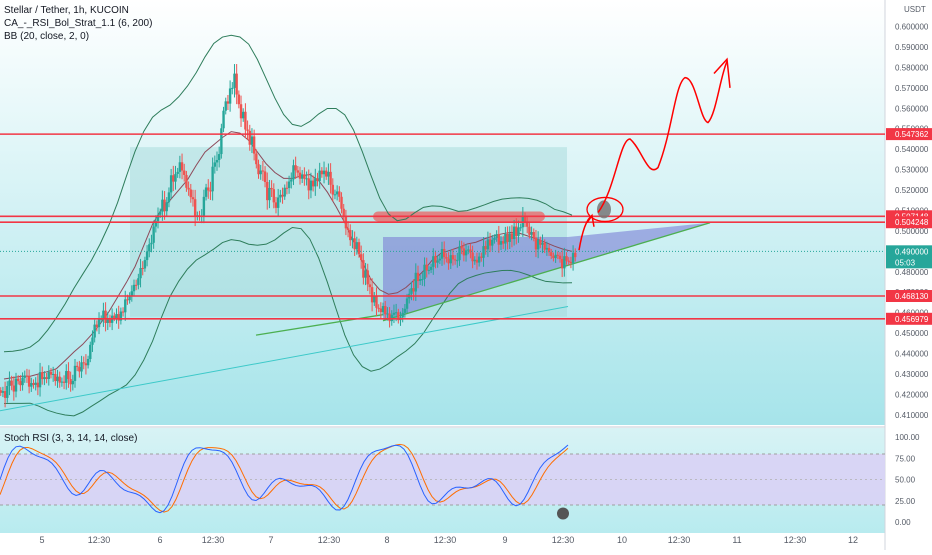 This screenshot has width=932, height=555. I want to click on stoch-tick-label: 25.00, so click(905, 501).